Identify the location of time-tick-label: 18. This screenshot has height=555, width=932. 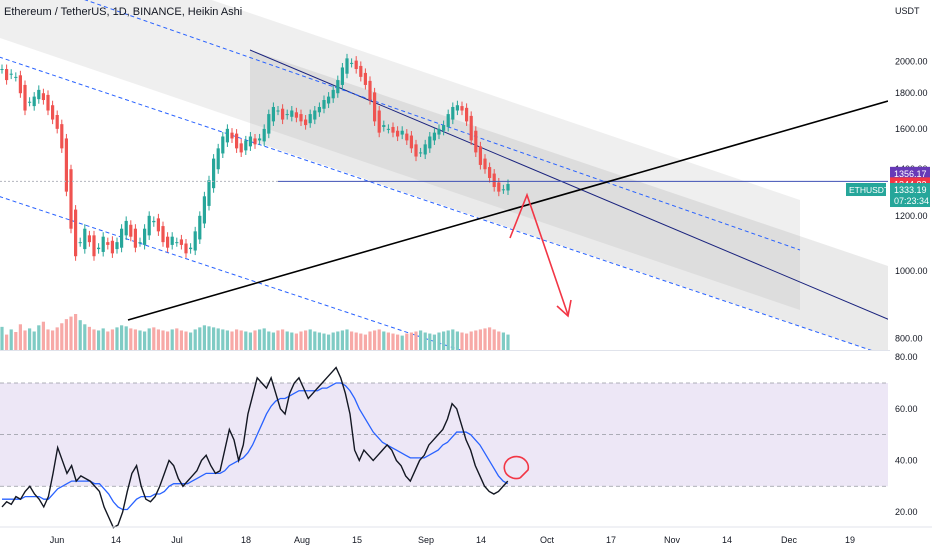
(246, 540).